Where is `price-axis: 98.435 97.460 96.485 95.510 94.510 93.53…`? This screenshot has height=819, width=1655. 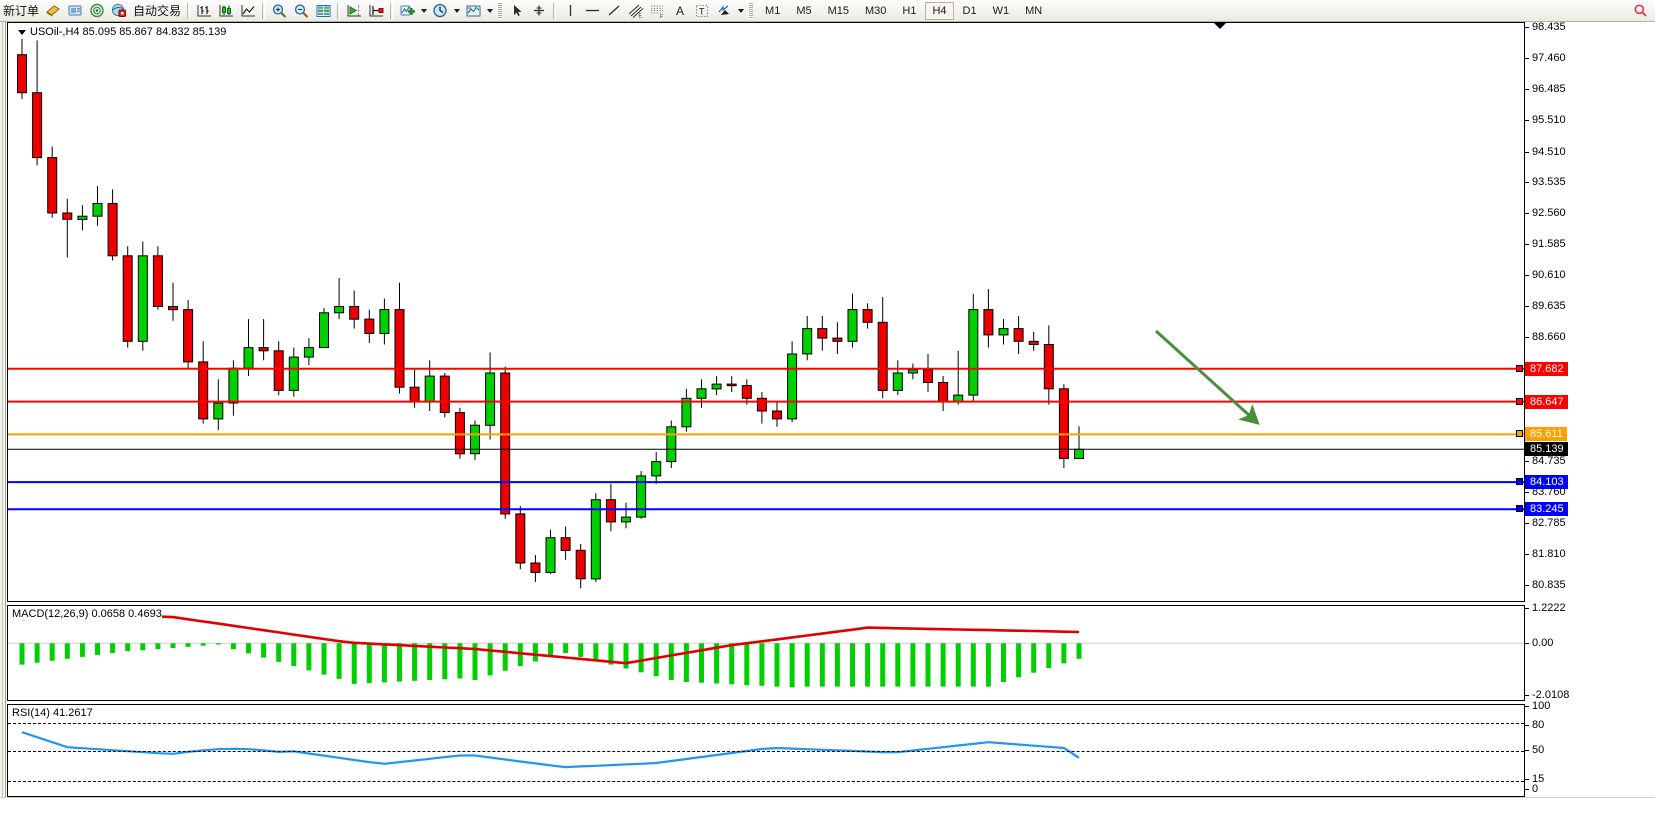 price-axis: 98.435 97.460 96.485 95.510 94.510 93.53… is located at coordinates (1585, 420).